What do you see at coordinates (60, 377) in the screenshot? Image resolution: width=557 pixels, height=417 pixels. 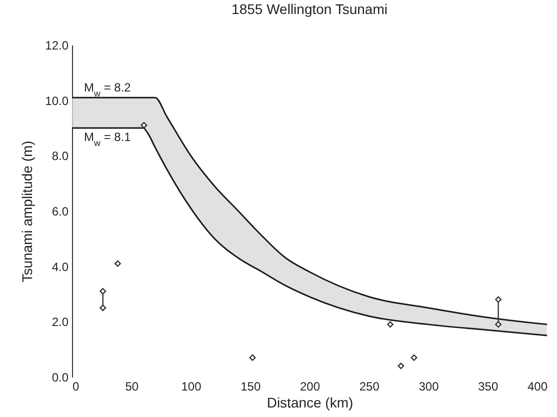 I see `y-tick-label: 0.0` at bounding box center [60, 377].